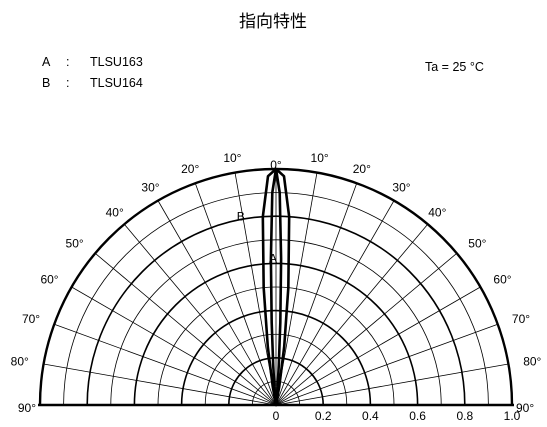 The width and height of the screenshot is (547, 427). Describe the element at coordinates (512, 416) in the screenshot. I see `radial-tick-label-5: 1.0` at that location.